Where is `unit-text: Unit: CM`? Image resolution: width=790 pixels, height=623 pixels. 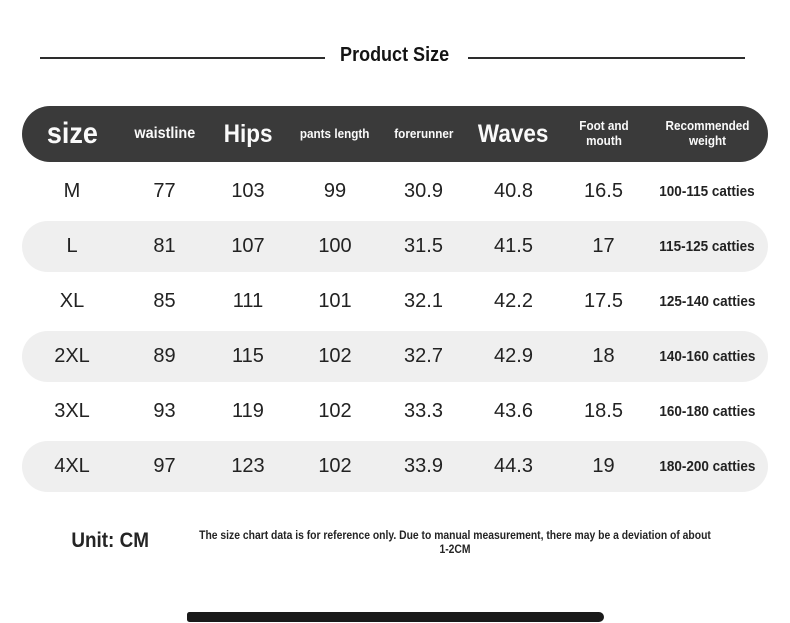
unit-text: Unit: CM is located at coordinates (110, 540).